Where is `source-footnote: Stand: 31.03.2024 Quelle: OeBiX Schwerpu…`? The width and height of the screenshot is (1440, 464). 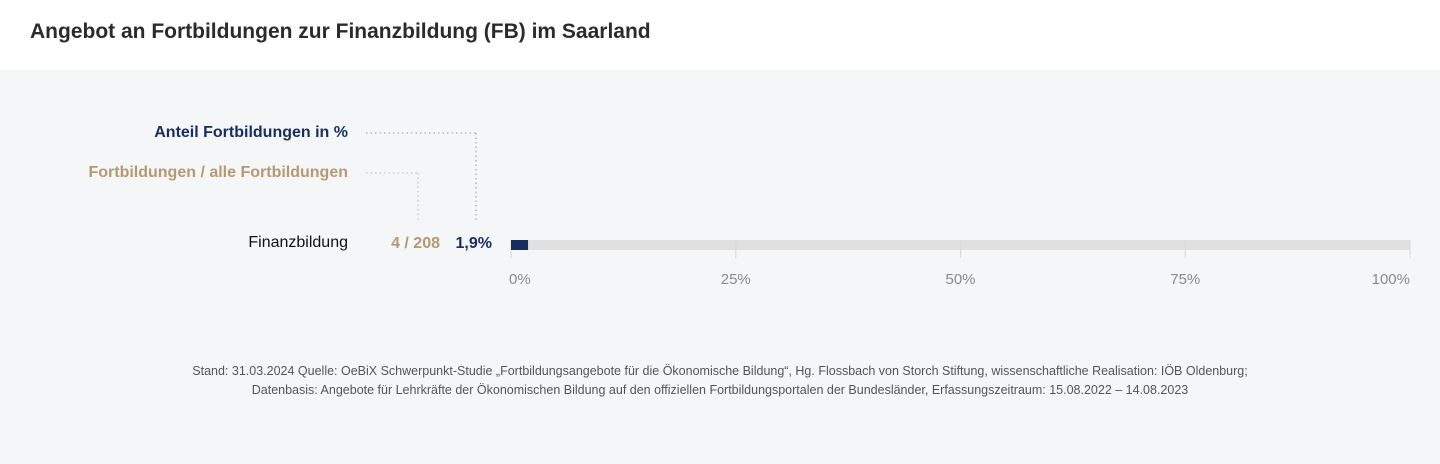
source-footnote: Stand: 31.03.2024 Quelle: OeBiX Schwerpu… is located at coordinates (720, 381).